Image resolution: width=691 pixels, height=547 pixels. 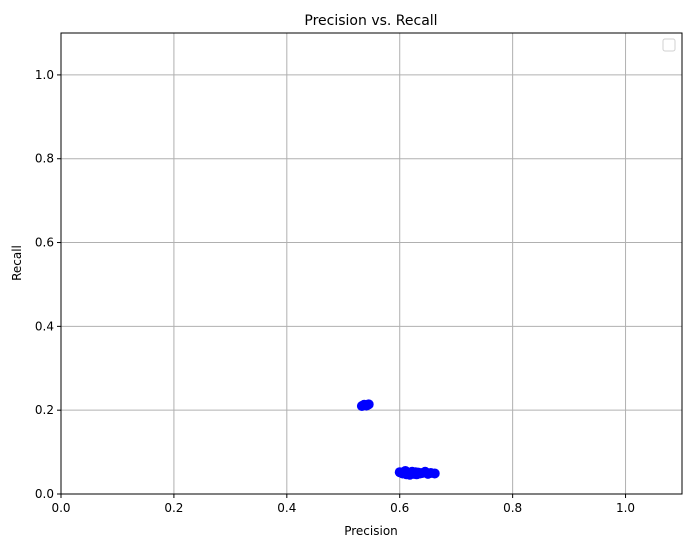 I want to click on x-tick-label: 0.8, so click(x=512, y=508).